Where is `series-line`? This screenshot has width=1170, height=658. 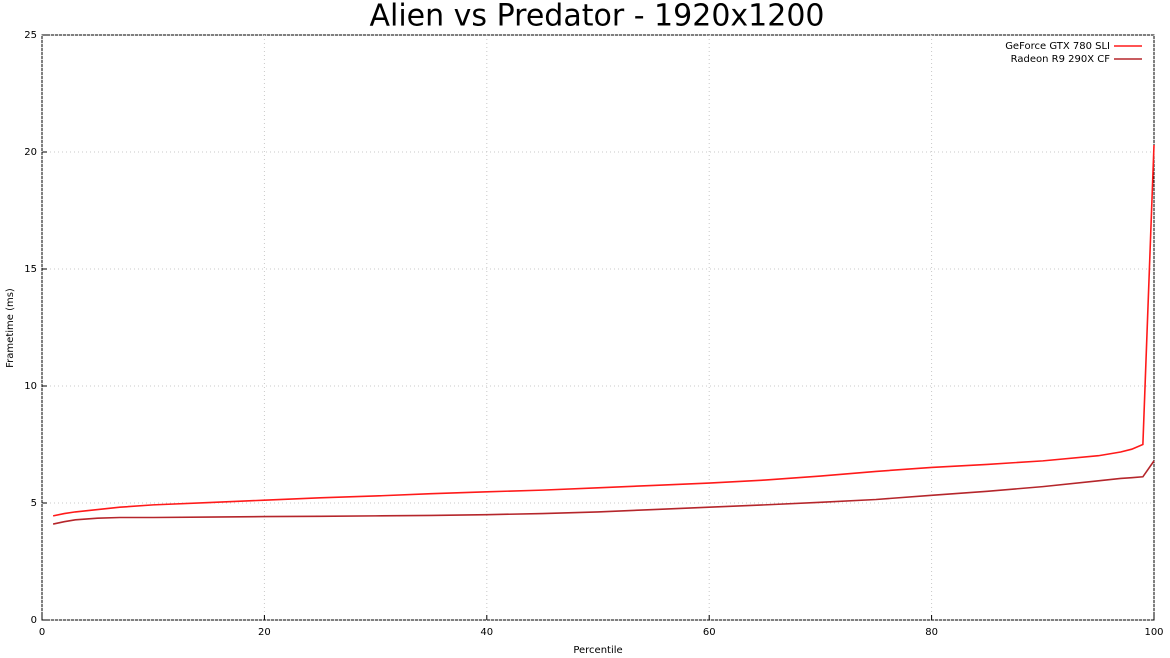
series-line is located at coordinates (603, 492).